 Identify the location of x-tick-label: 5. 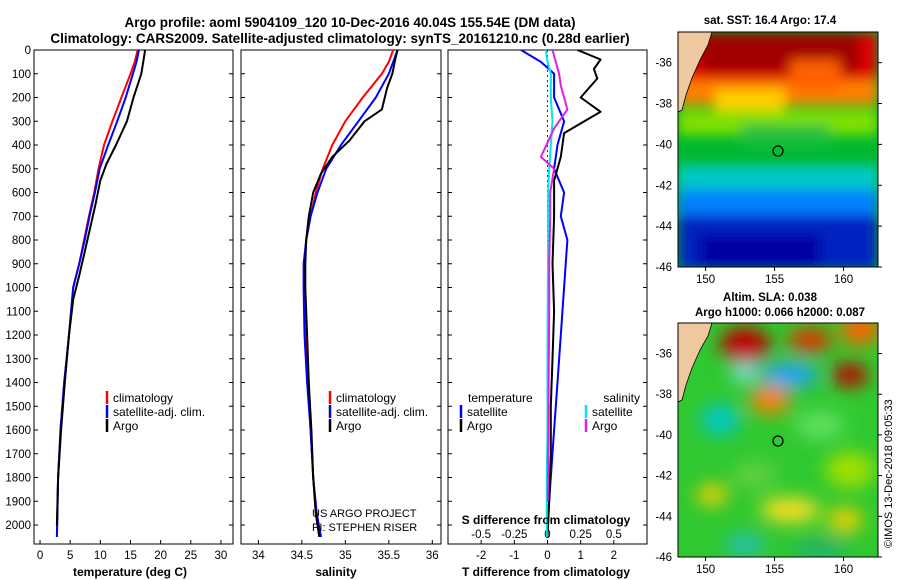
(70, 556).